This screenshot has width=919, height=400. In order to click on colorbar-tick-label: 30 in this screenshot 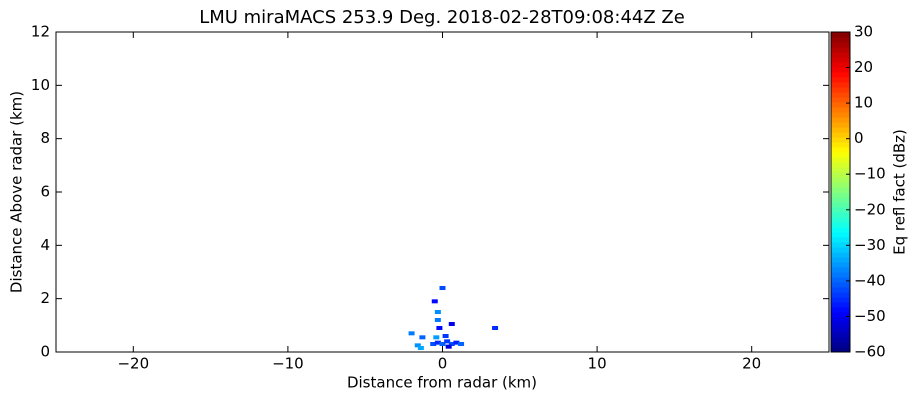, I will do `click(863, 32)`.